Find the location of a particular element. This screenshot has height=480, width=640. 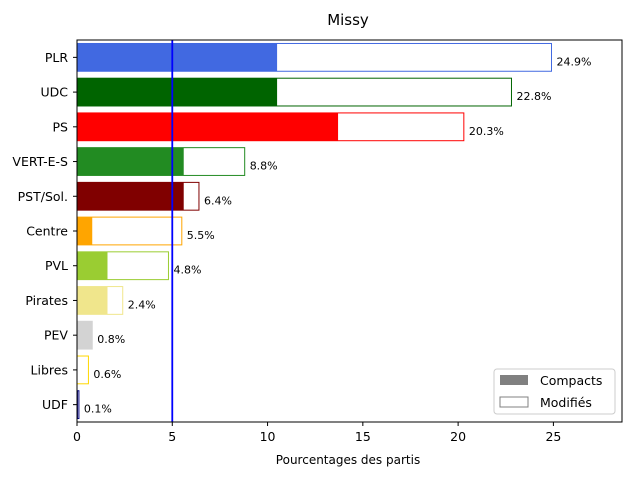

data-label: 0.1% is located at coordinates (98, 409).